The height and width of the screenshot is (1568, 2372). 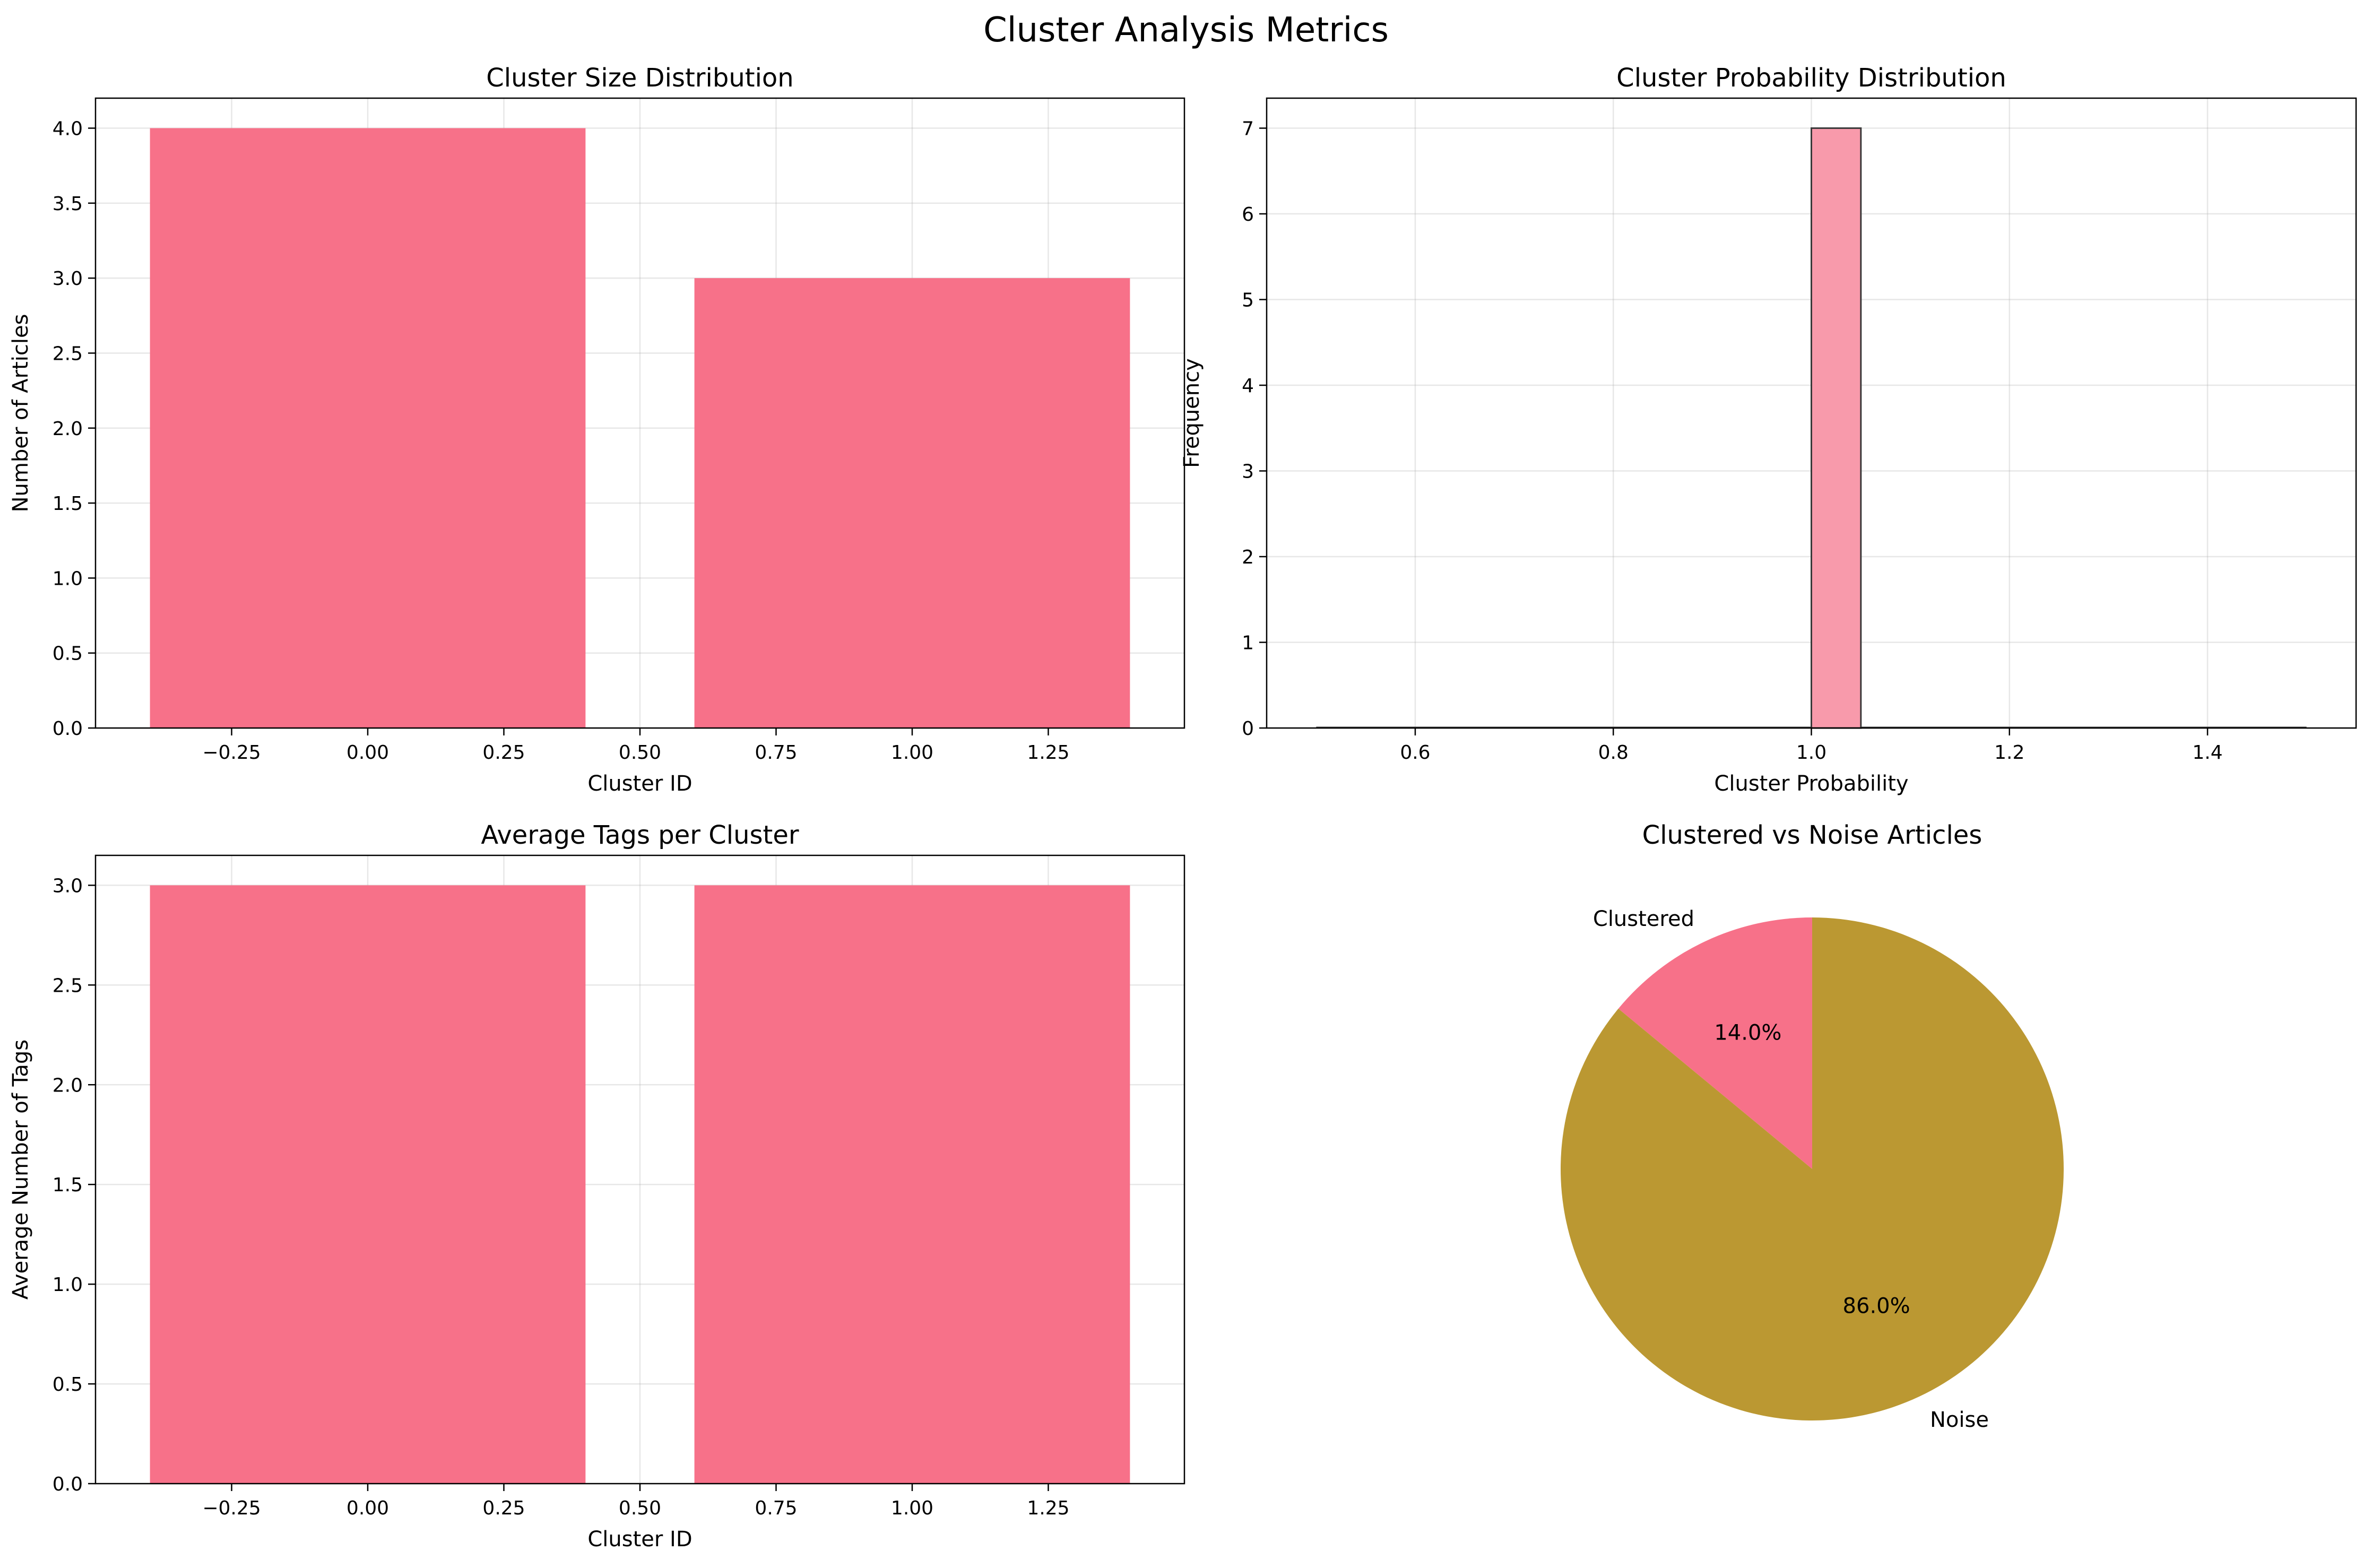 What do you see at coordinates (1192, 413) in the screenshot?
I see `y-axis-label: Frequency` at bounding box center [1192, 413].